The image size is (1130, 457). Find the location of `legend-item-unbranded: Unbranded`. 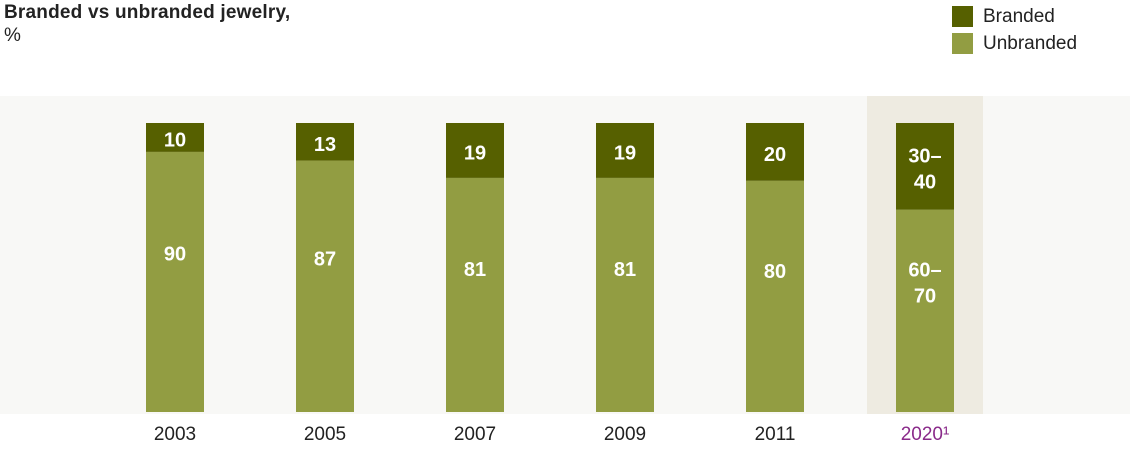

legend-item-unbranded: Unbranded is located at coordinates (1014, 43).